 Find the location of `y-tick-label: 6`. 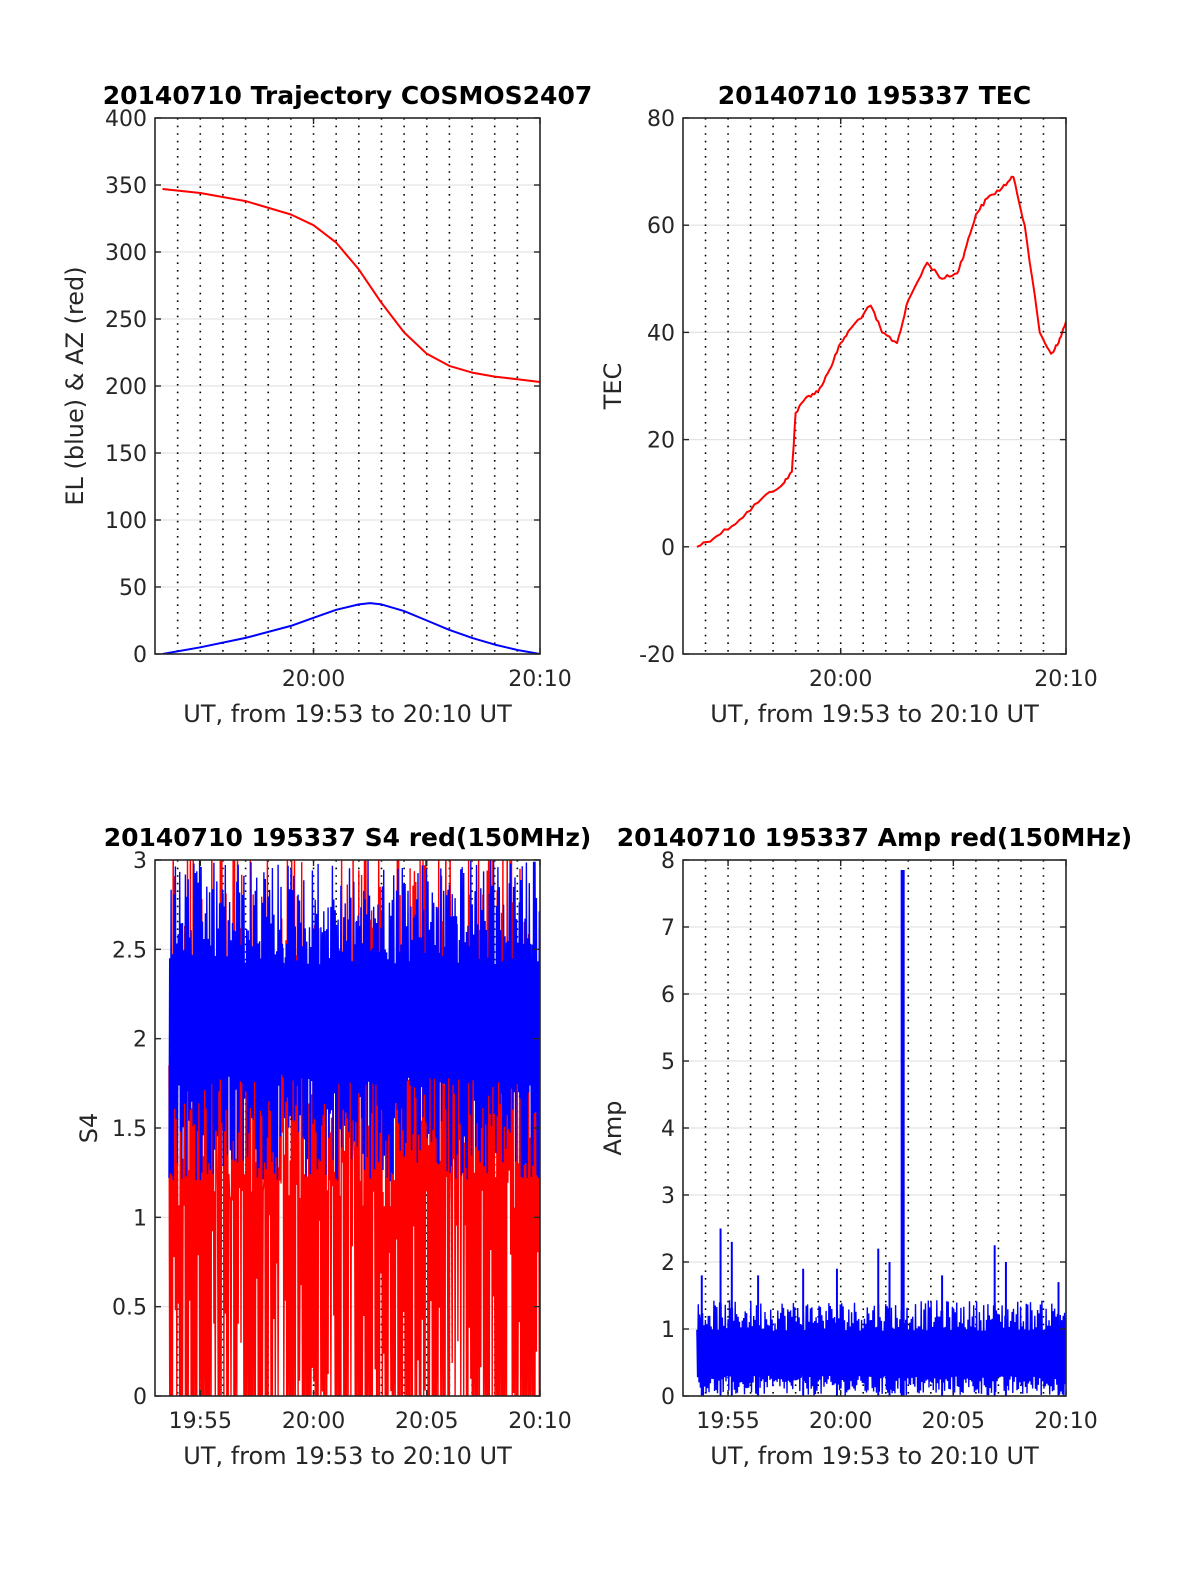

y-tick-label: 6 is located at coordinates (668, 995).